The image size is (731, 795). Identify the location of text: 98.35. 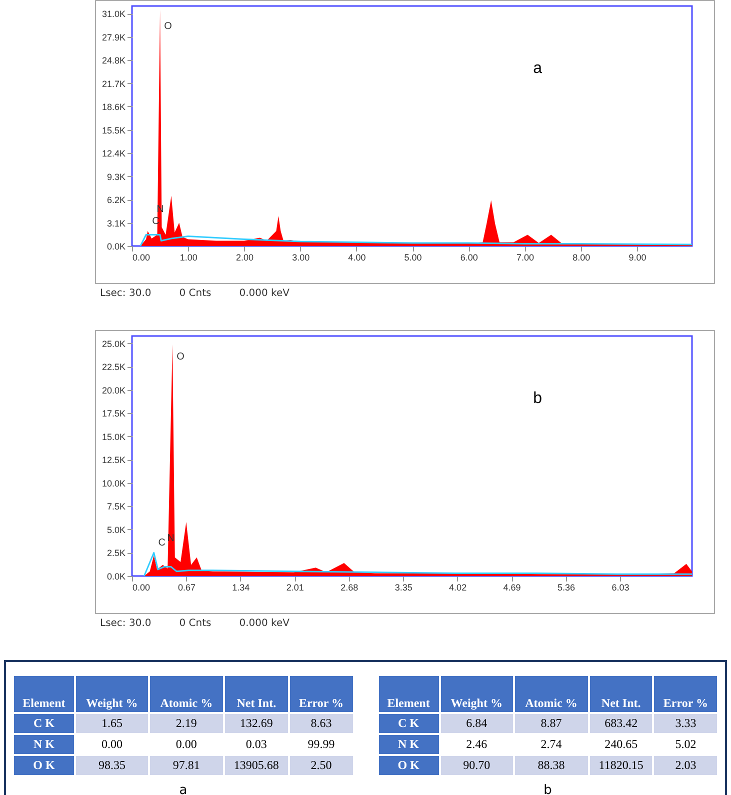
(112, 765).